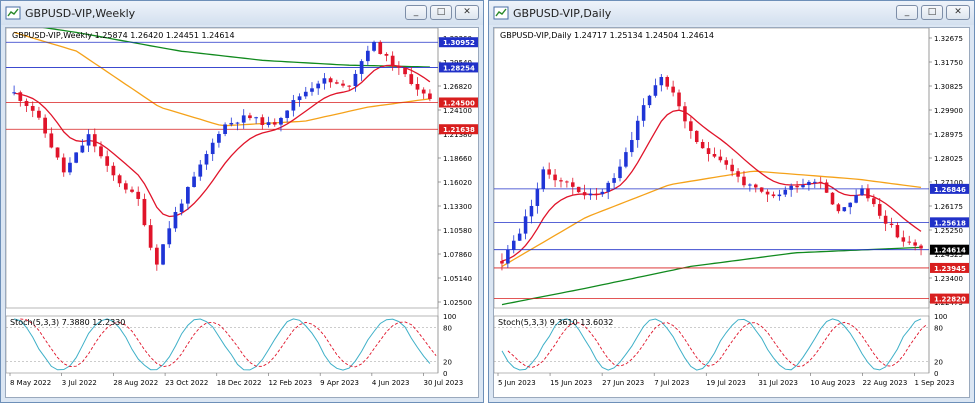  I want to click on date-tick-label: 9 Apr 2023, so click(339, 383).